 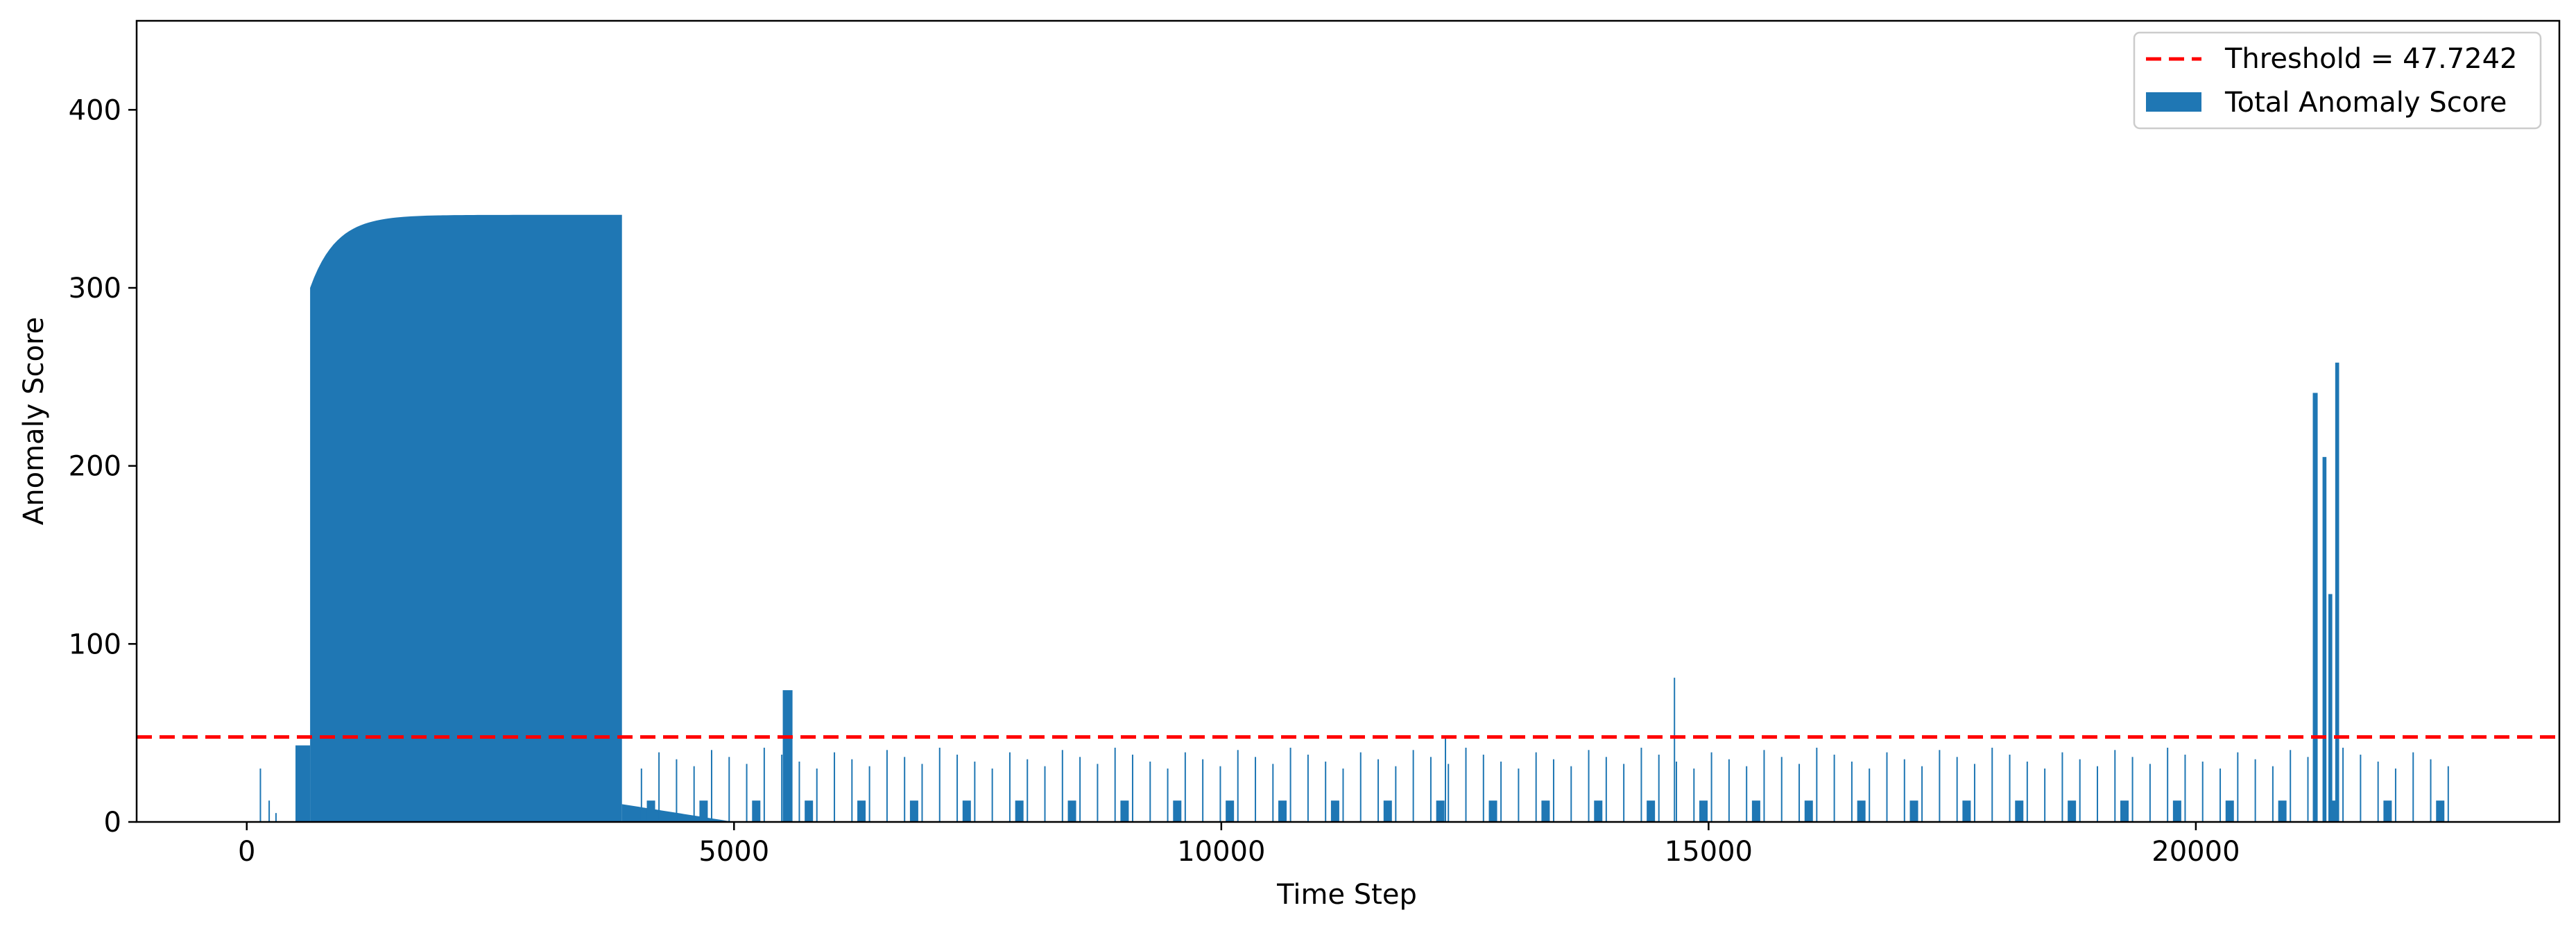 I want to click on y-tick-label-2: 200, so click(x=95, y=467).